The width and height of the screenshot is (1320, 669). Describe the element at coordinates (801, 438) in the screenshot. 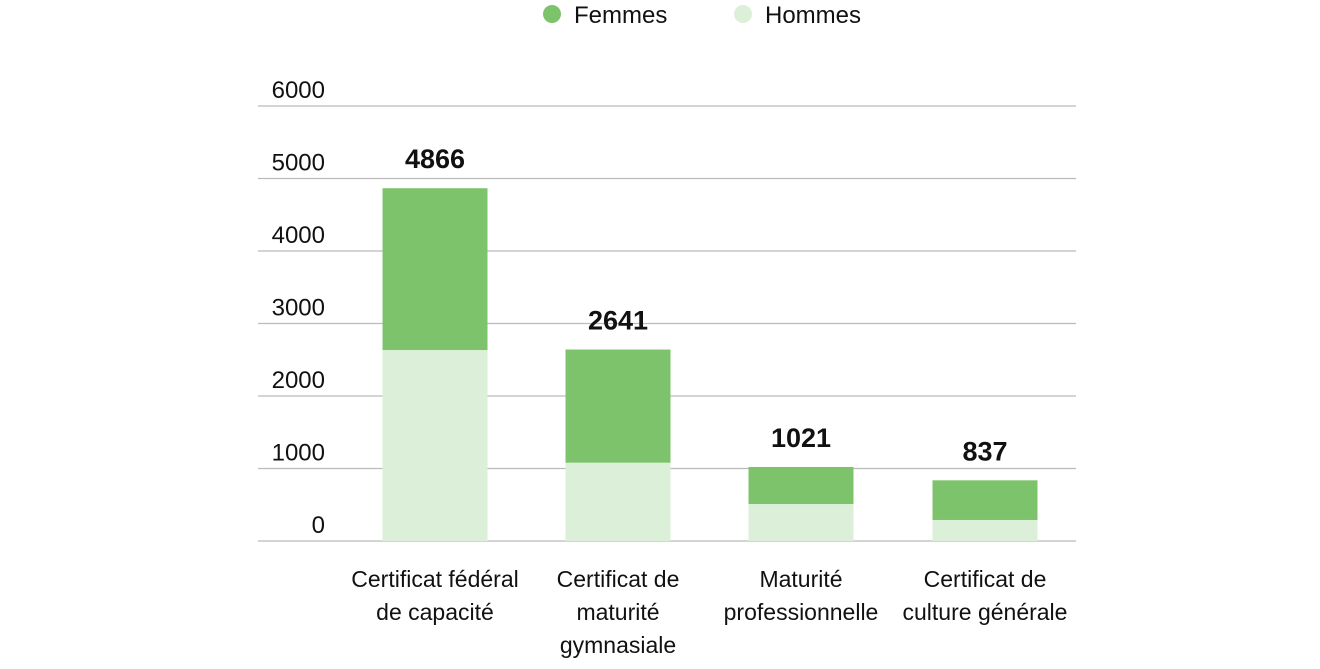

I see `total-label: 1021` at that location.